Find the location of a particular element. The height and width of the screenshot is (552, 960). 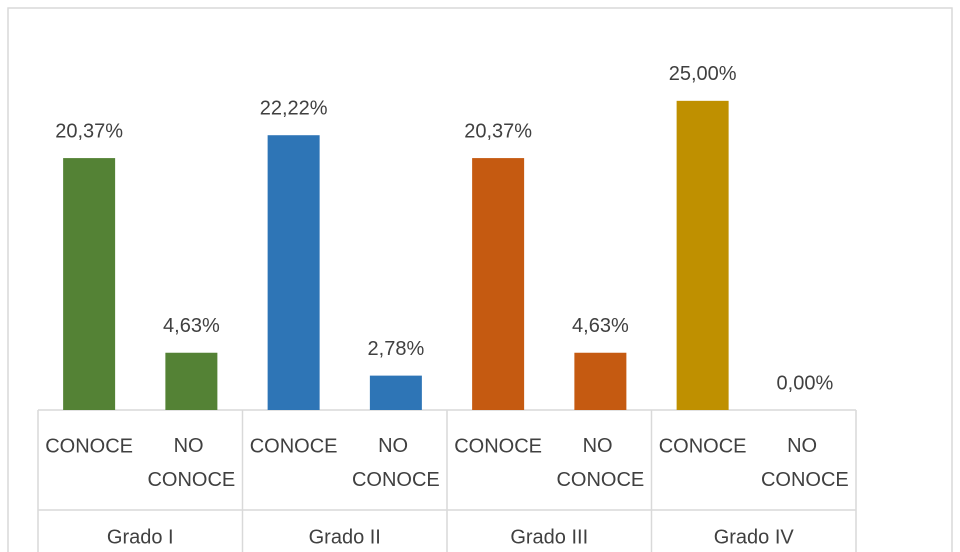

value-label: 0,00% is located at coordinates (805, 383).